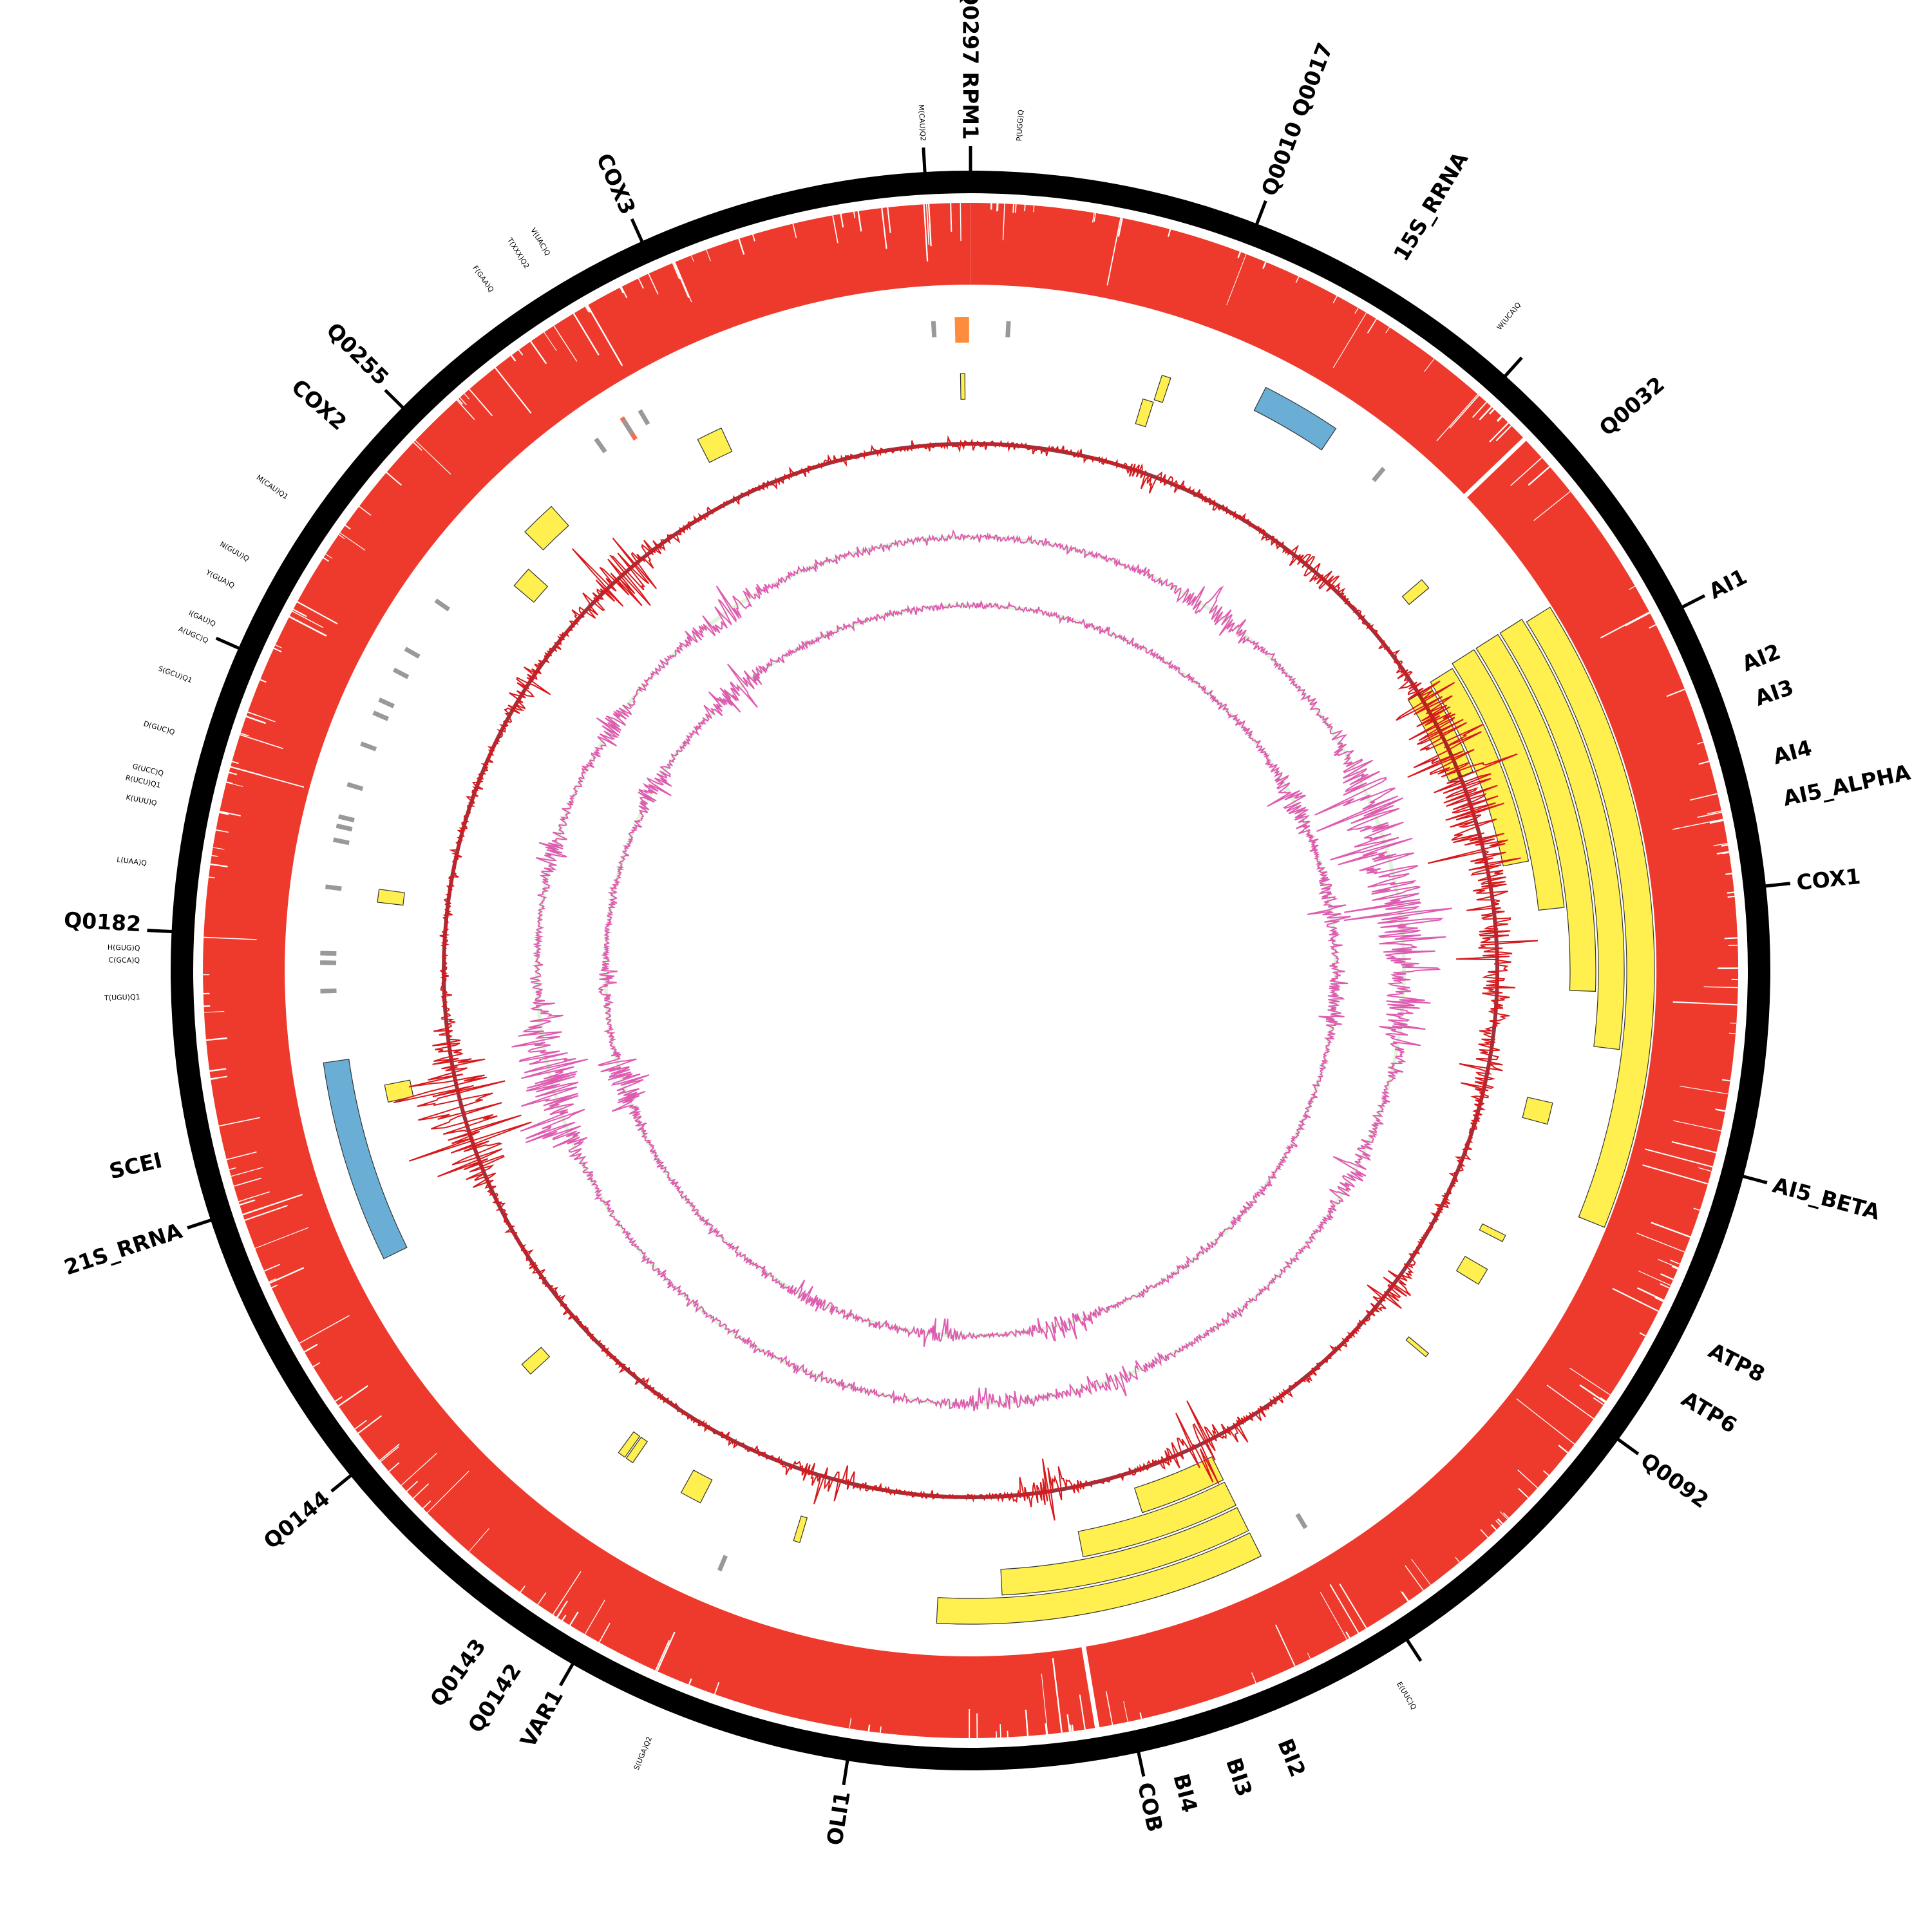 This screenshot has height=1932, width=1932. What do you see at coordinates (643, 1754) in the screenshot?
I see `trna-label: S(UGA)Q2` at bounding box center [643, 1754].